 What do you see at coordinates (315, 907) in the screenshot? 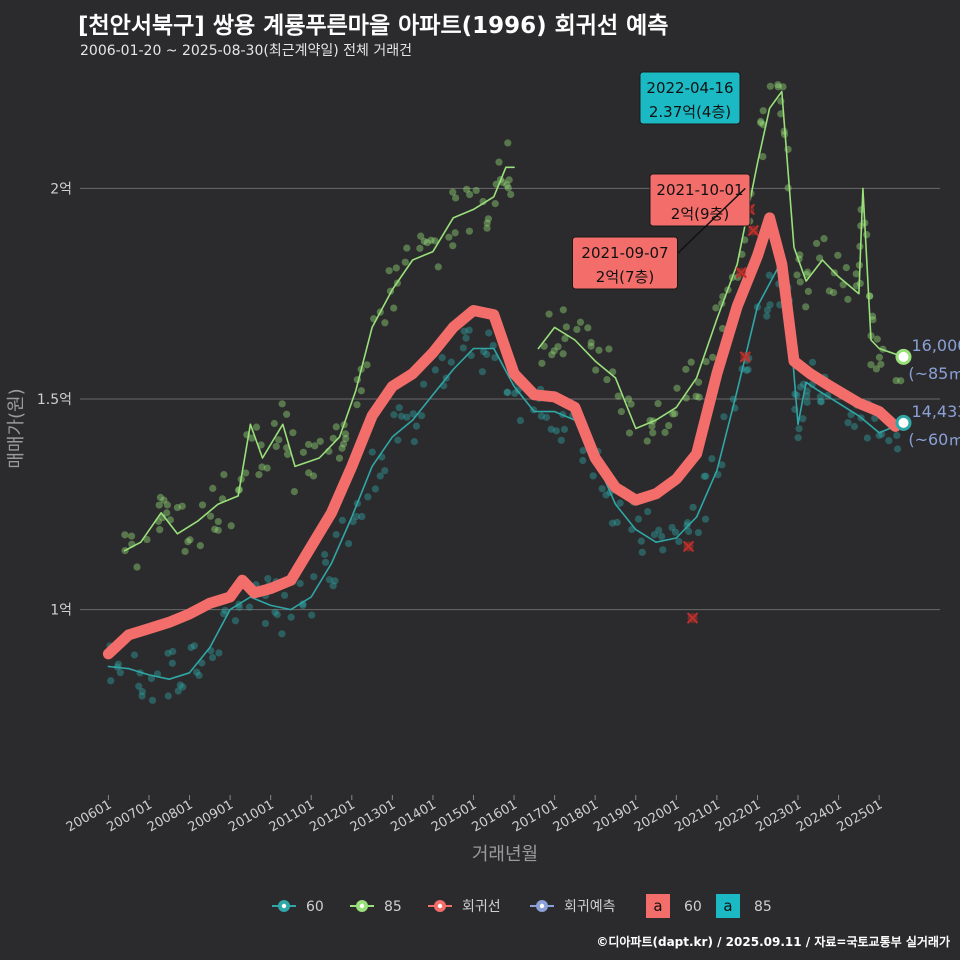
I see `legend-label: 60` at bounding box center [315, 907].